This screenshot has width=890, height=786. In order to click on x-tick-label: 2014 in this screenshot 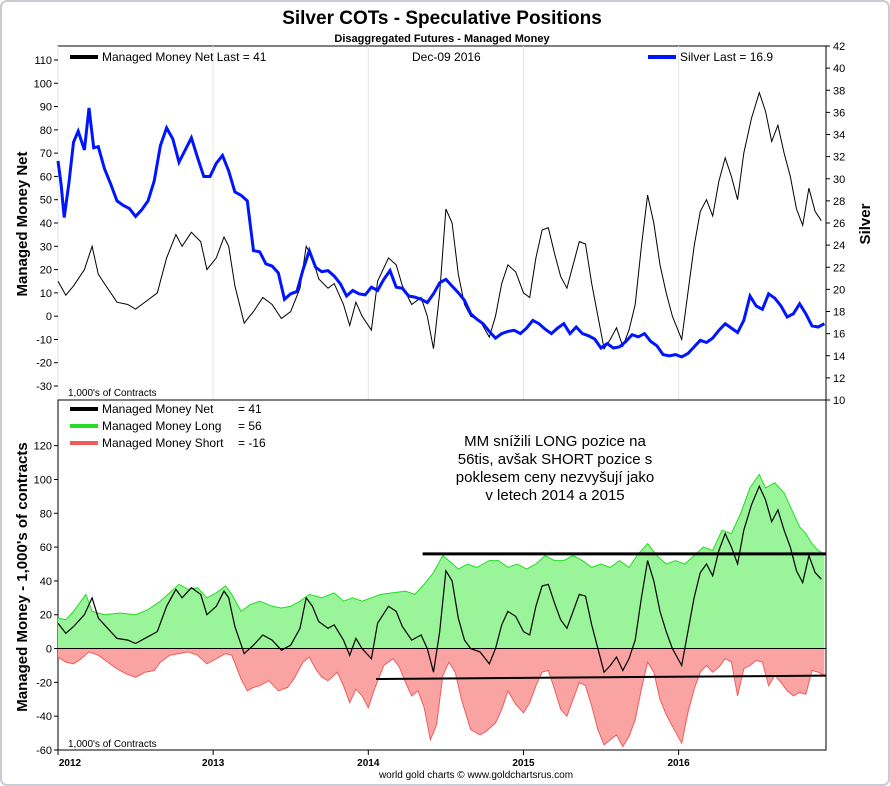, I will do `click(368, 763)`.